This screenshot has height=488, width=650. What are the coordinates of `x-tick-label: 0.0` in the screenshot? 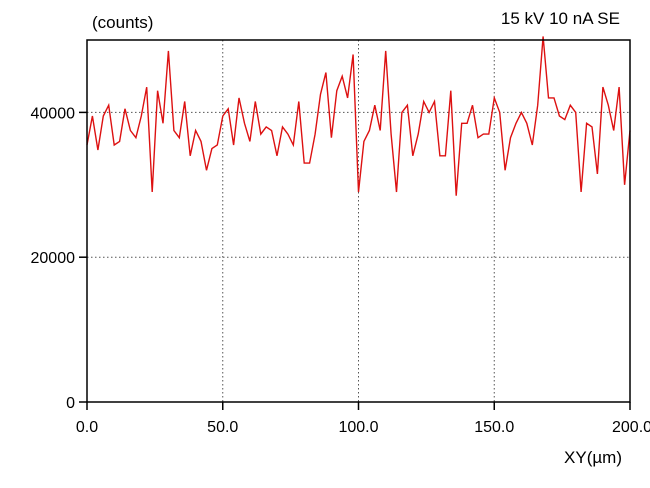 It's located at (87, 427).